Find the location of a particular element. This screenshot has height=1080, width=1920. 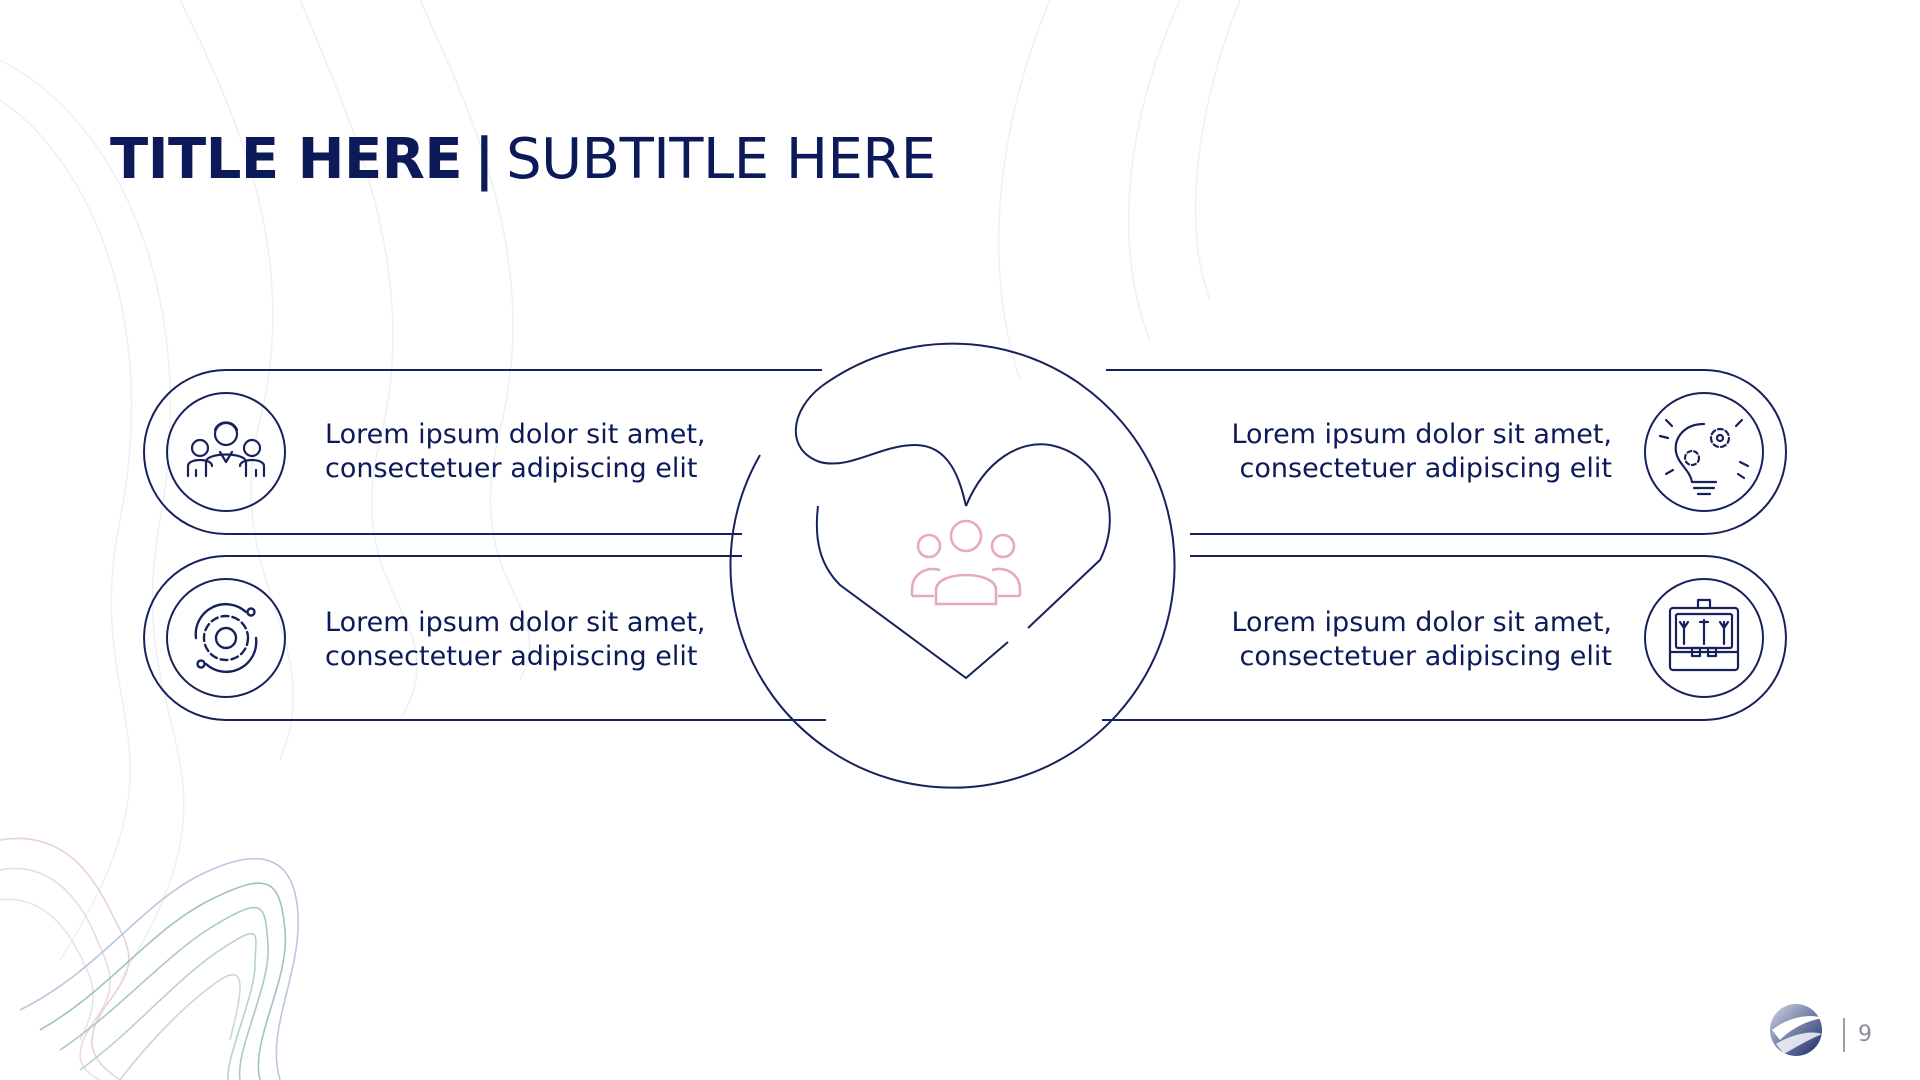

title-subtitle: SUBTITLE HERE is located at coordinates (721, 159).